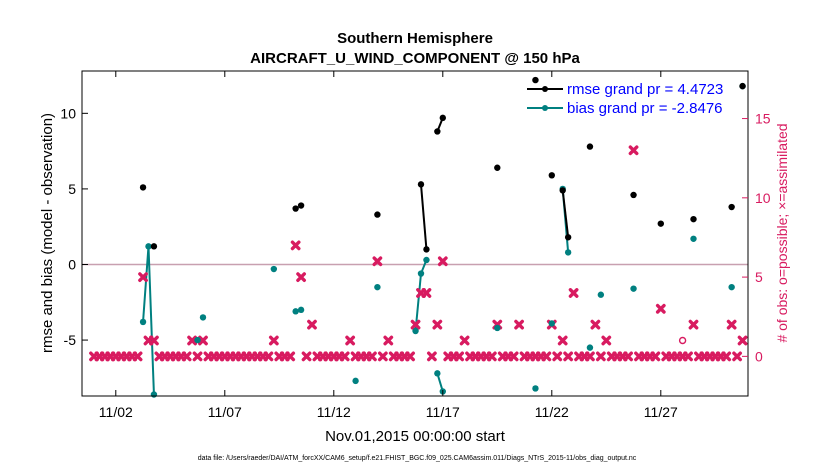 This screenshot has height=470, width=830. What do you see at coordinates (545, 108) in the screenshot?
I see `legend-bias-marker` at bounding box center [545, 108].